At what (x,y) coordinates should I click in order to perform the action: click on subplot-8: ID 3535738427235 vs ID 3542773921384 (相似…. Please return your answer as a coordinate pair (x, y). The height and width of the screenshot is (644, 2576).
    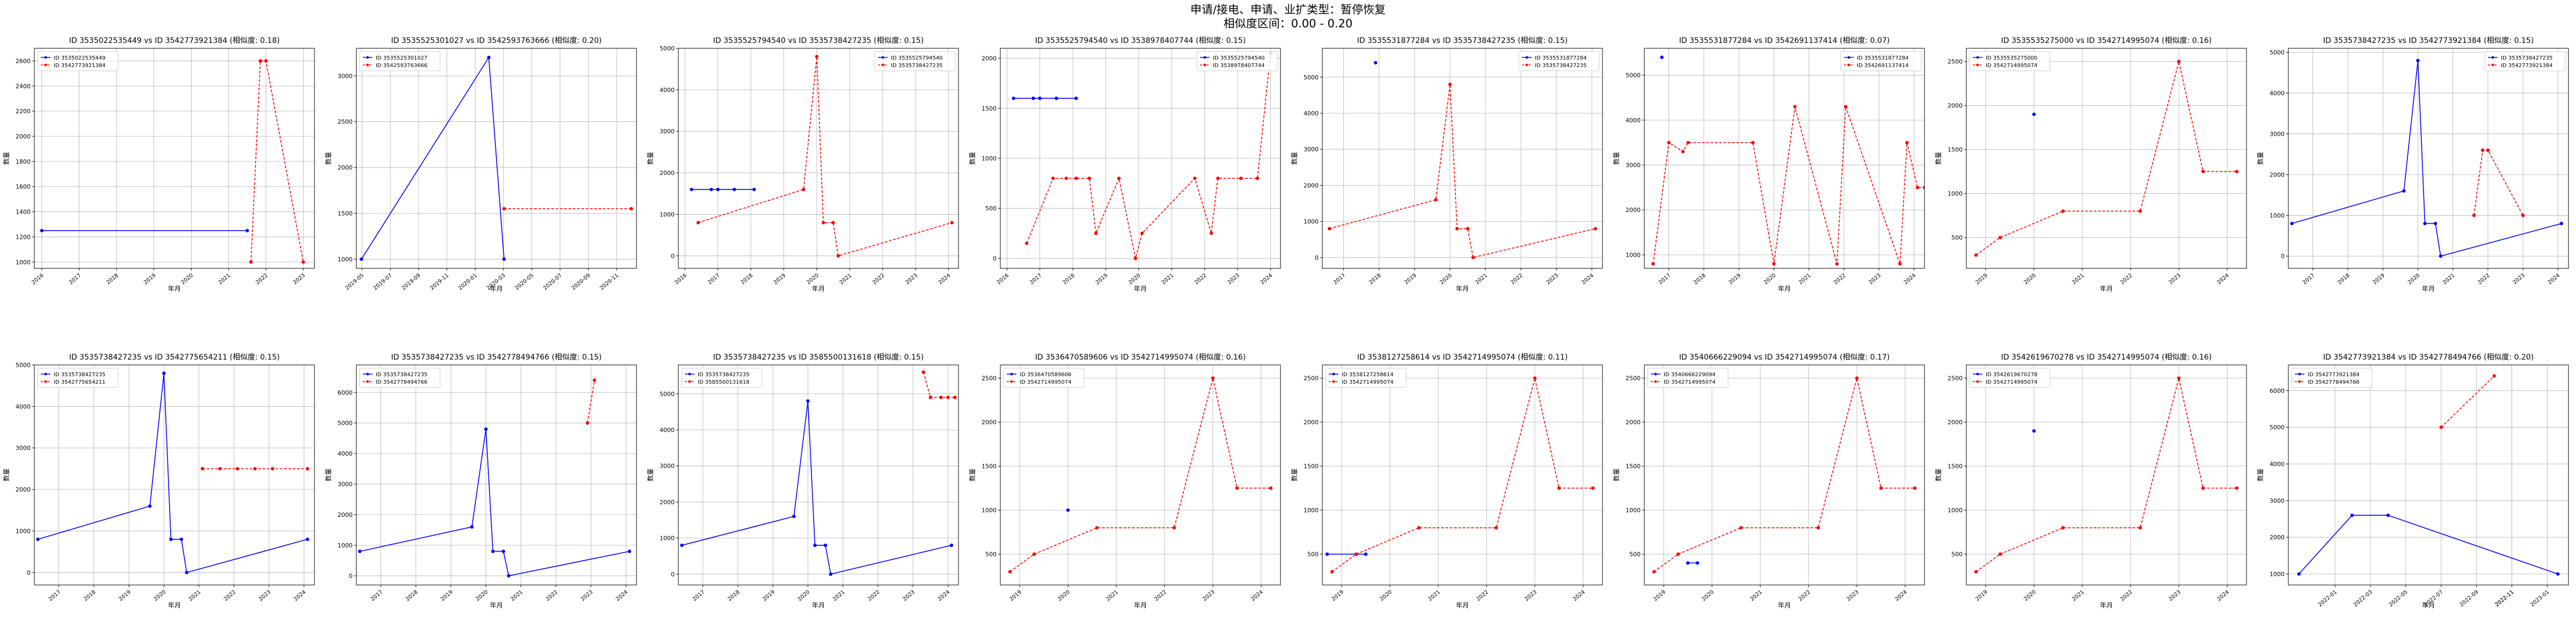
    Looking at the image, I should click on (2412, 164).